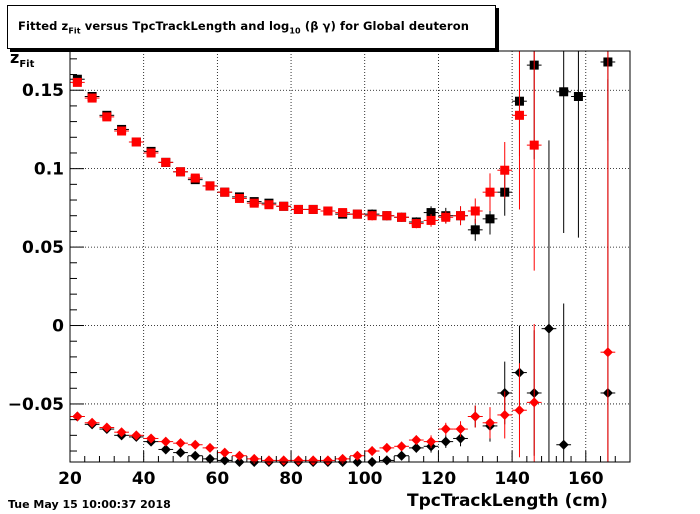  What do you see at coordinates (512, 479) in the screenshot?
I see `x-tick-label: 140` at bounding box center [512, 479].